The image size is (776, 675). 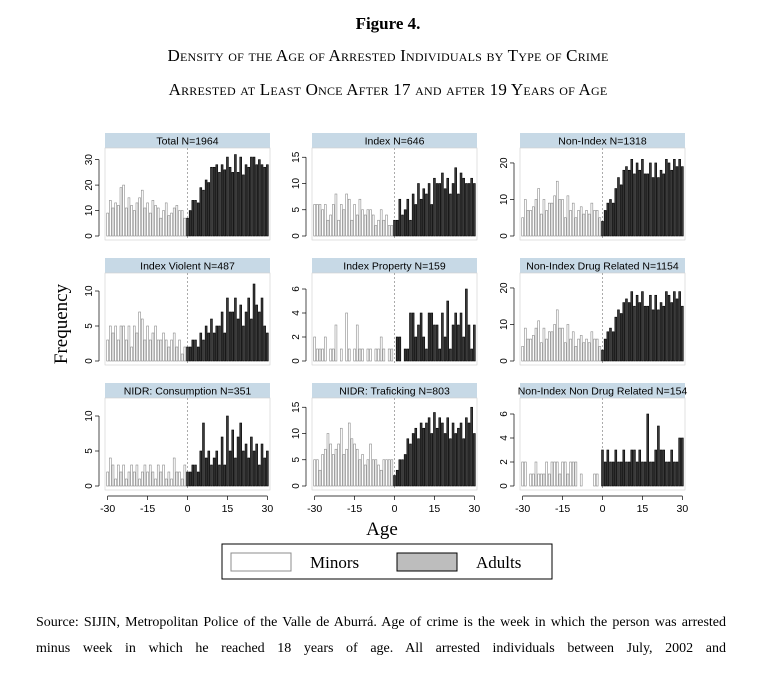 What do you see at coordinates (382, 529) in the screenshot?
I see `x-axis-label: Age` at bounding box center [382, 529].